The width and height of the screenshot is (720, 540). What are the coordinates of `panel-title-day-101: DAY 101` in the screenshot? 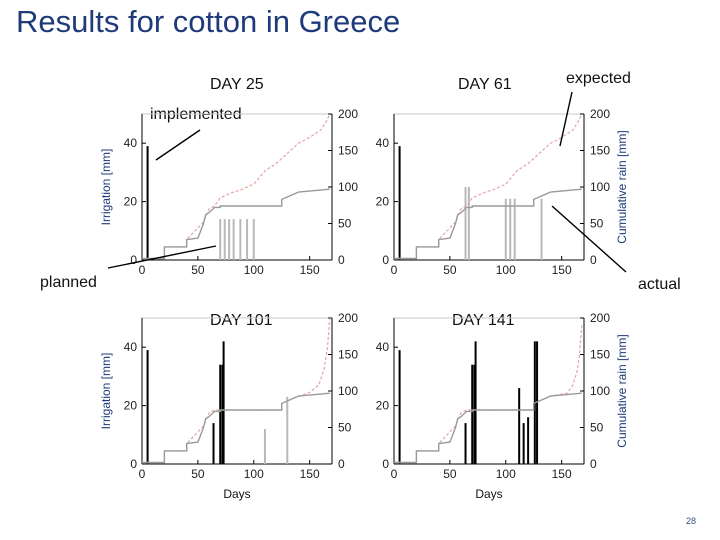 It's located at (241, 320).